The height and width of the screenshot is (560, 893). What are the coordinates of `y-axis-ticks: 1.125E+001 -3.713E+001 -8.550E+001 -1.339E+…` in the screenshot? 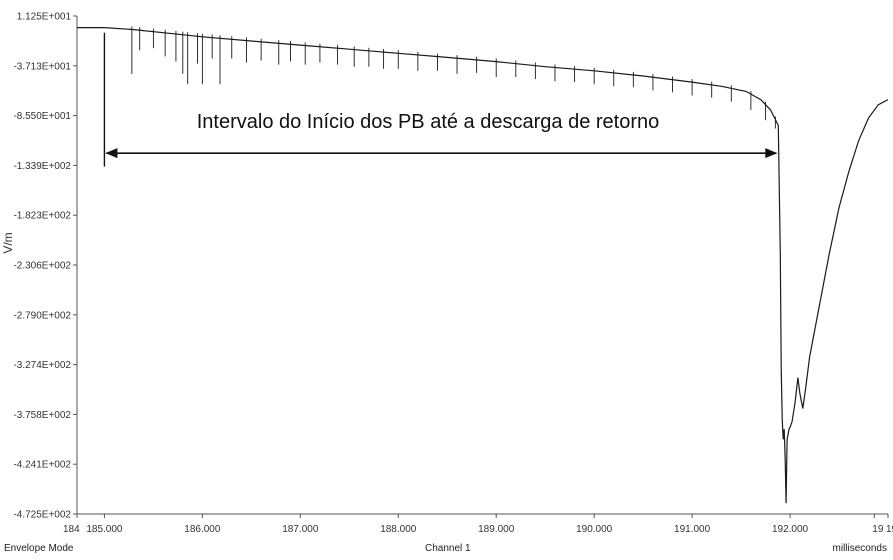 It's located at (45, 266).